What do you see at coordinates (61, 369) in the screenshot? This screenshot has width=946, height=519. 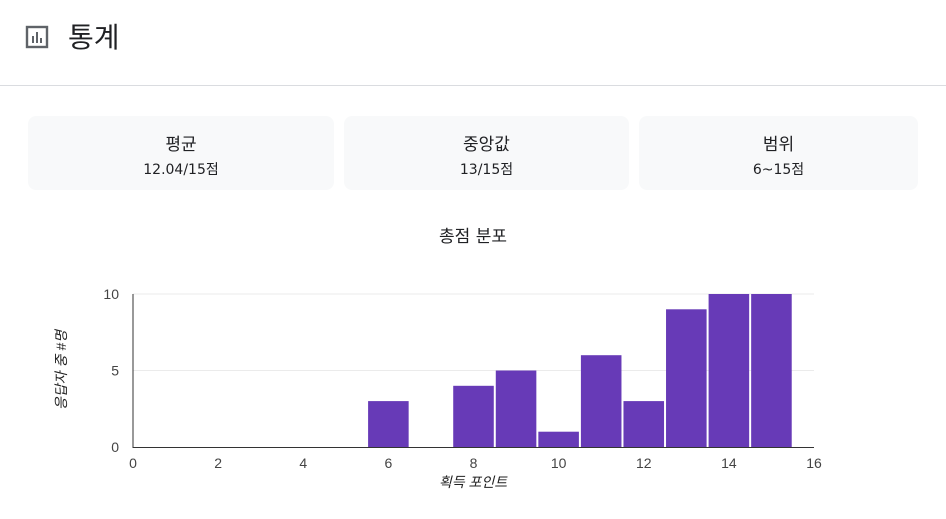 I see `y-axis-label: 응답자 중 #명` at bounding box center [61, 369].